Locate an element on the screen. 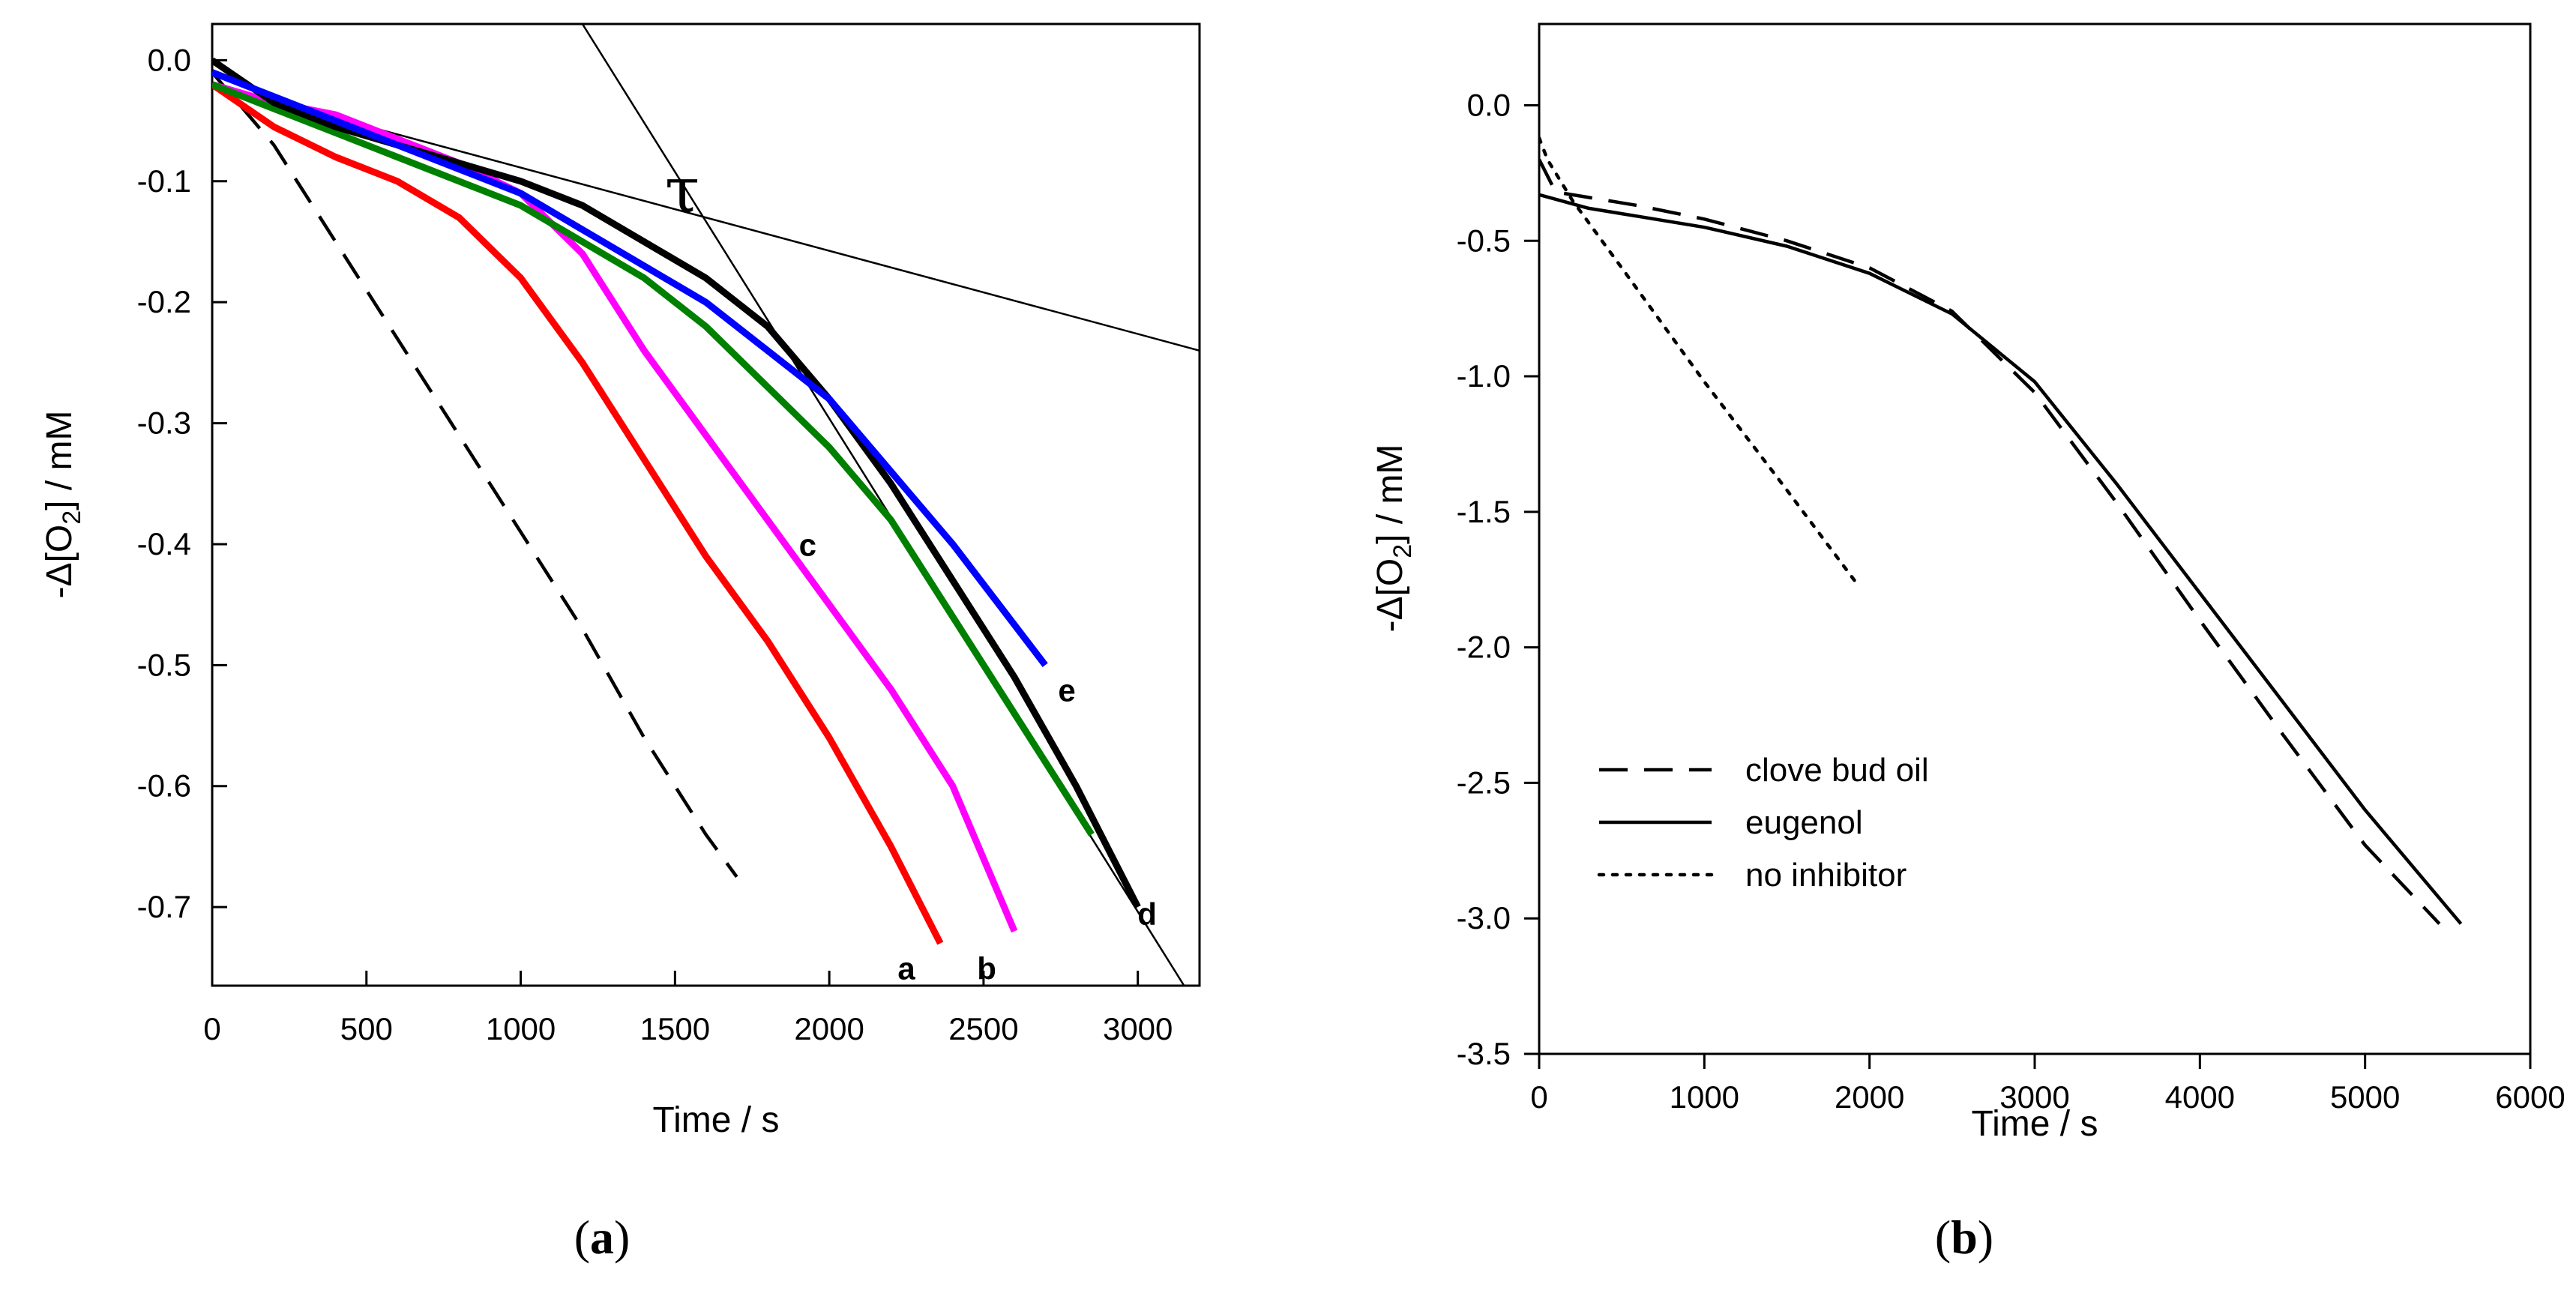  y-tick-label: -1.5 is located at coordinates (1484, 511).